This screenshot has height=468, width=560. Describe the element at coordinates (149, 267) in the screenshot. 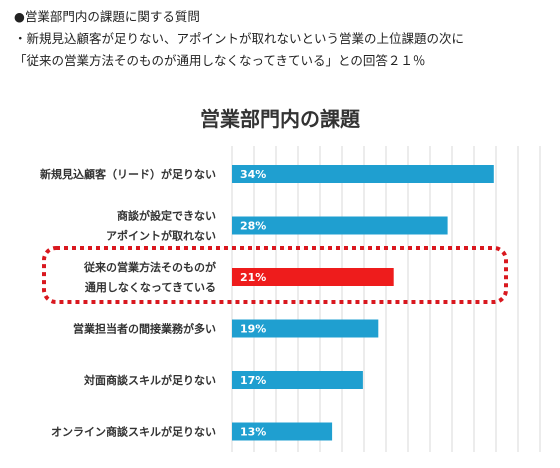

I see `category-label-2-0: 従来の営業方法そのものが` at that location.